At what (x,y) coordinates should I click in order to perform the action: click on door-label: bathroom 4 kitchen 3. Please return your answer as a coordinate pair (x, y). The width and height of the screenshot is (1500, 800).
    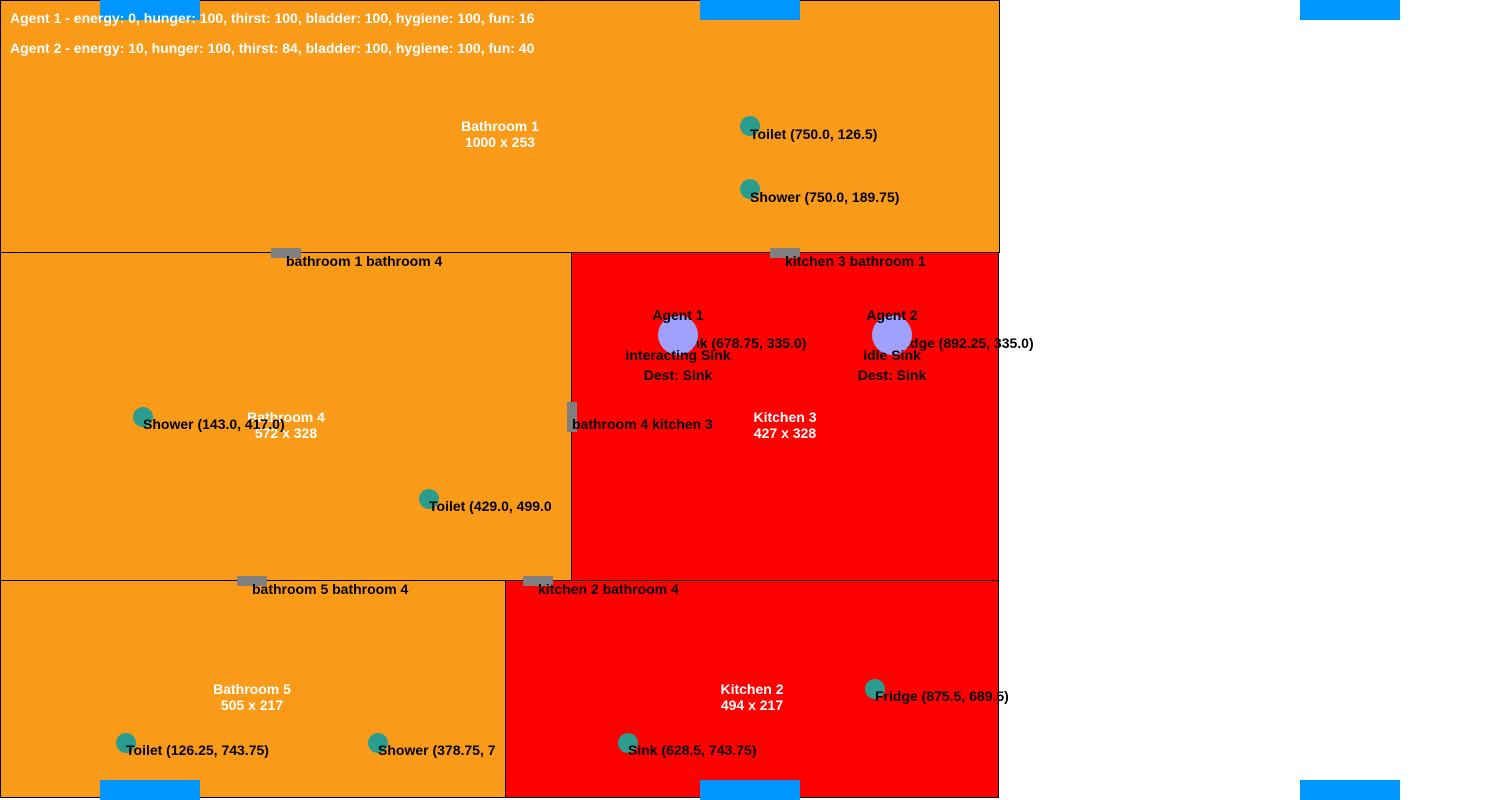
    Looking at the image, I should click on (642, 424).